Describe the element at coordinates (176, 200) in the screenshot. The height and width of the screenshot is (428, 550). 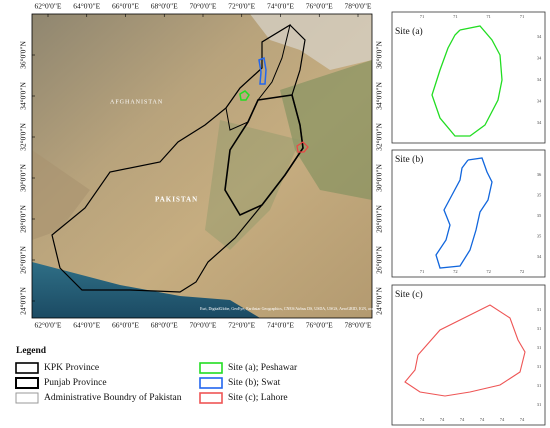
I see `map-label: PAKISTAN` at that location.